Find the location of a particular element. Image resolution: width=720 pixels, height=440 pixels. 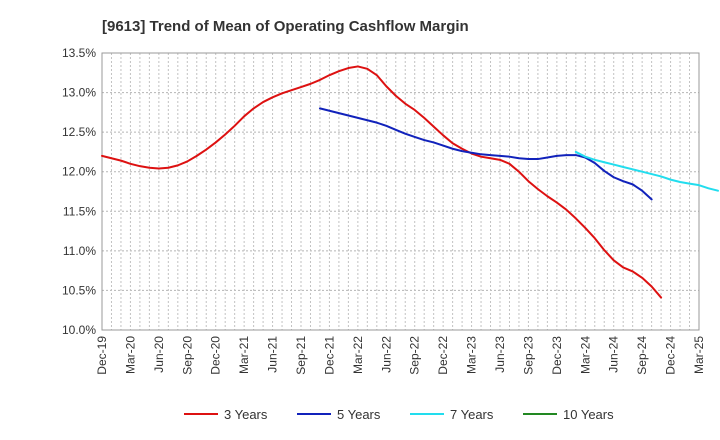

y-tick-label: 12.5% is located at coordinates (79, 132).